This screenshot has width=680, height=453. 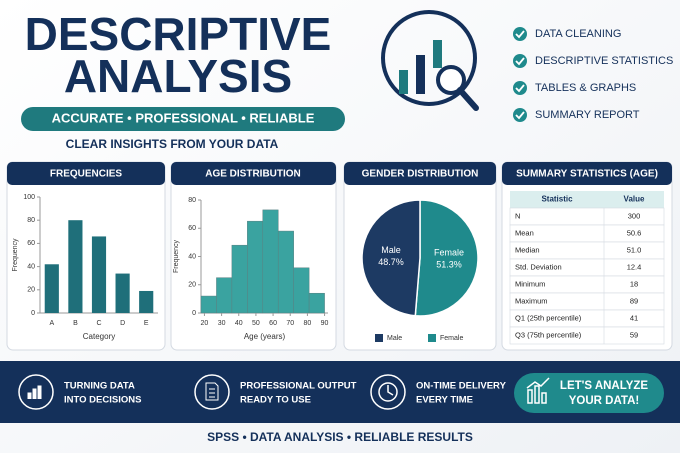 I want to click on table-cell: Median, so click(x=527, y=249).